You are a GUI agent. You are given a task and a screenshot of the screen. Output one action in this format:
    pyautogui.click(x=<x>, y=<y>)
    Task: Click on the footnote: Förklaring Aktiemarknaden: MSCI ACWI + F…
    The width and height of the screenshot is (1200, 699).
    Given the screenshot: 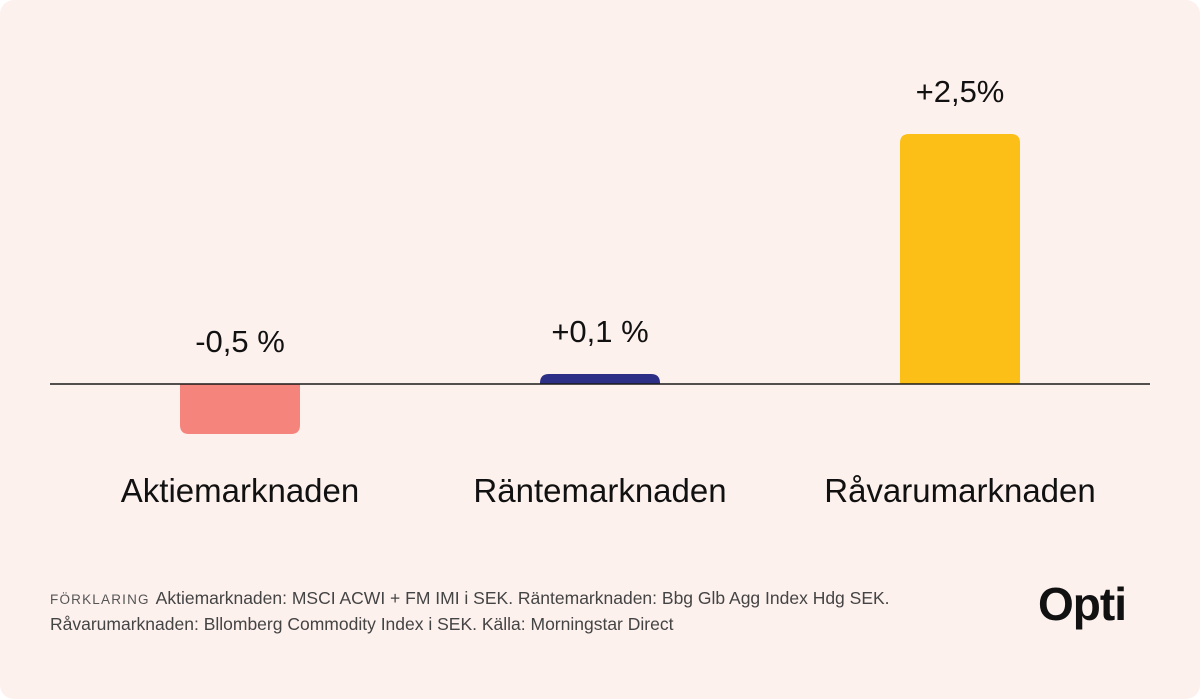 What is the action you would take?
    pyautogui.click(x=515, y=611)
    